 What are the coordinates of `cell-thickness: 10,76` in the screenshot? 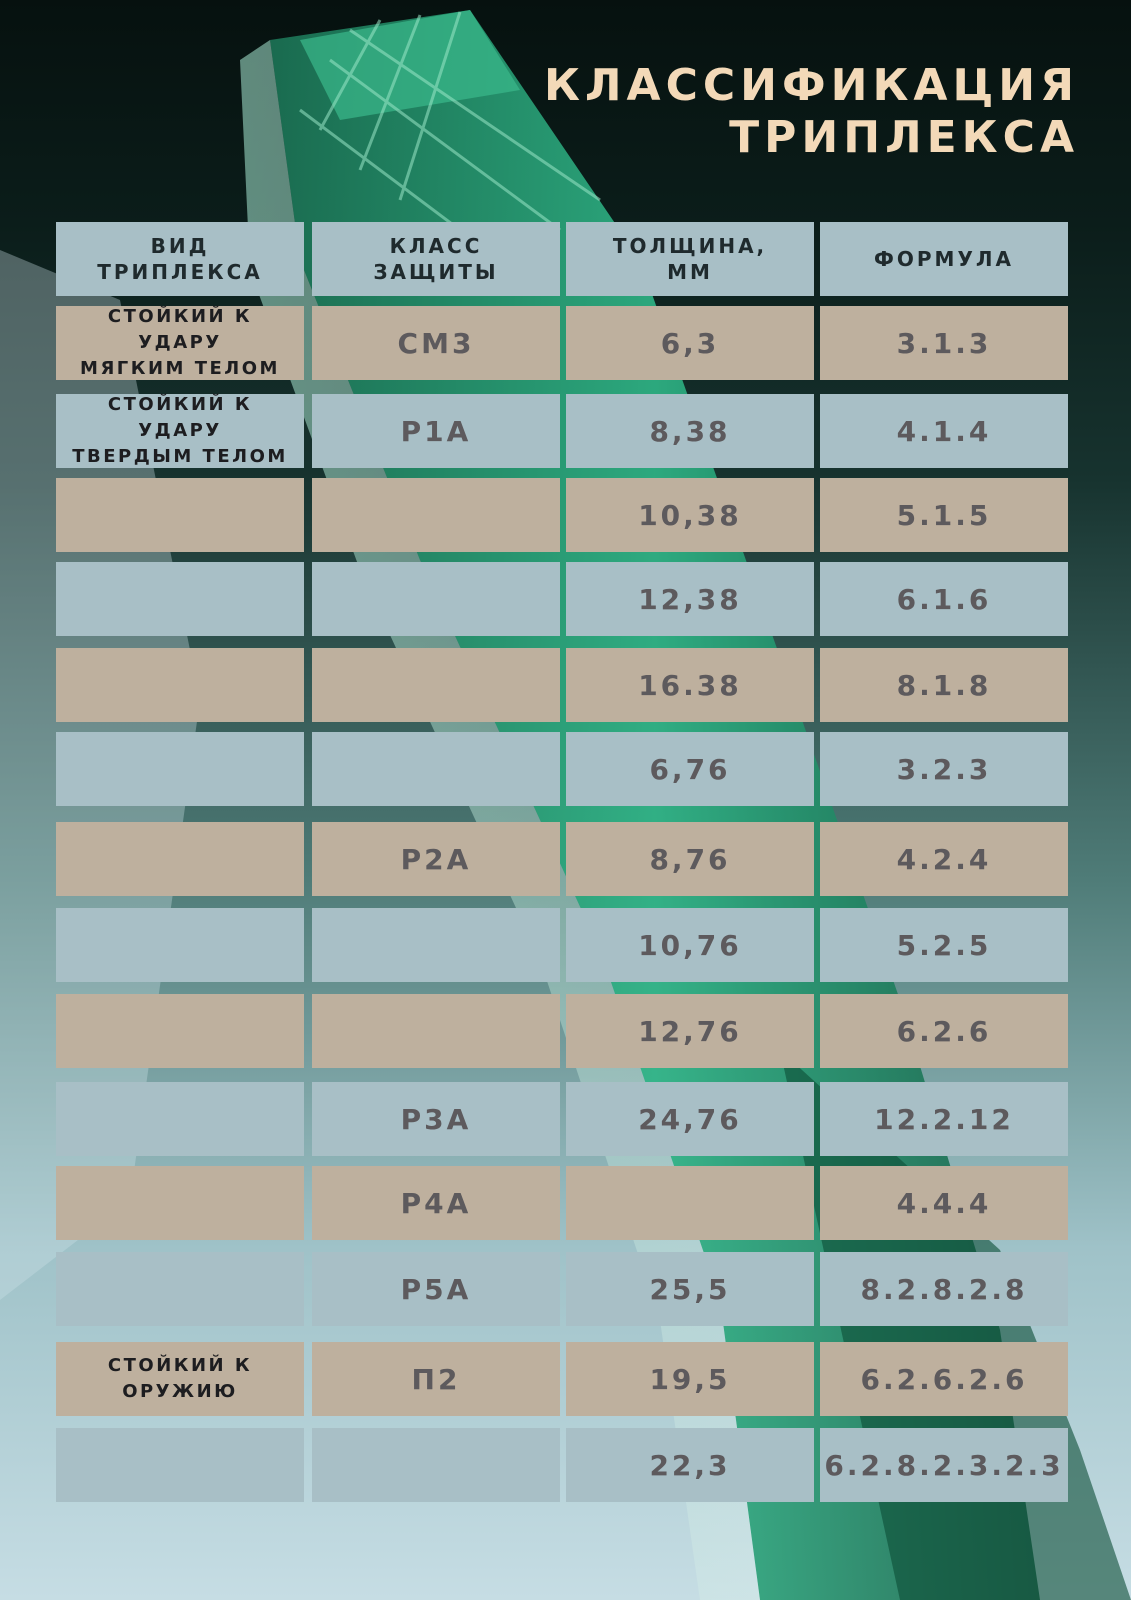 It's located at (690, 945).